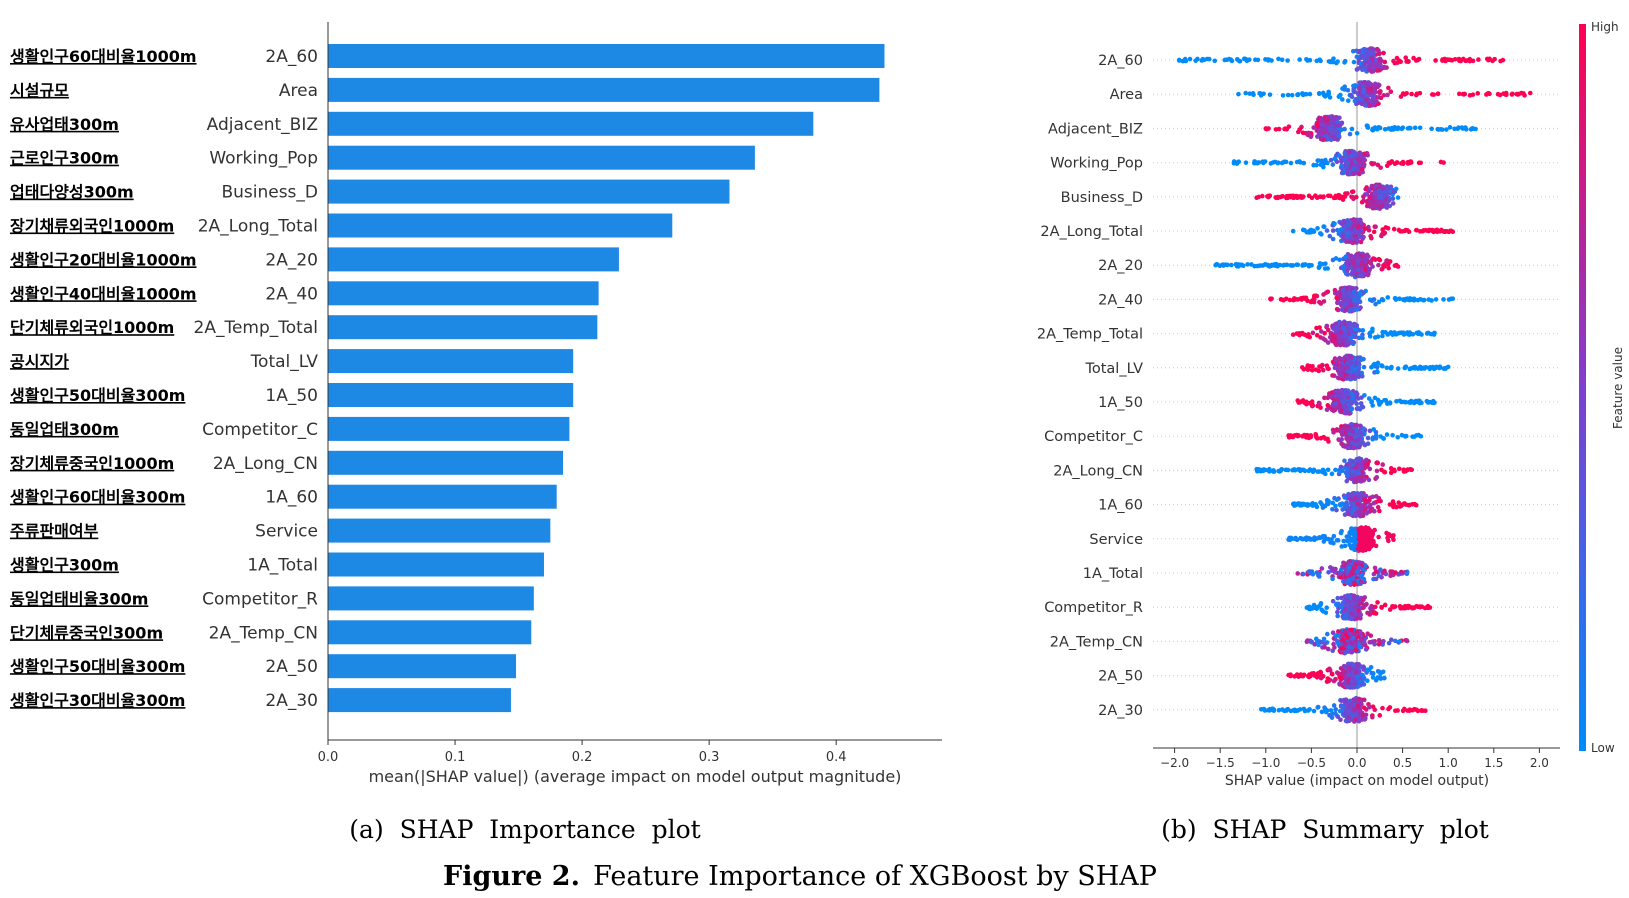 The height and width of the screenshot is (898, 1629). What do you see at coordinates (72, 192) in the screenshot?
I see `korean-feature-label: 업태다양성300m` at bounding box center [72, 192].